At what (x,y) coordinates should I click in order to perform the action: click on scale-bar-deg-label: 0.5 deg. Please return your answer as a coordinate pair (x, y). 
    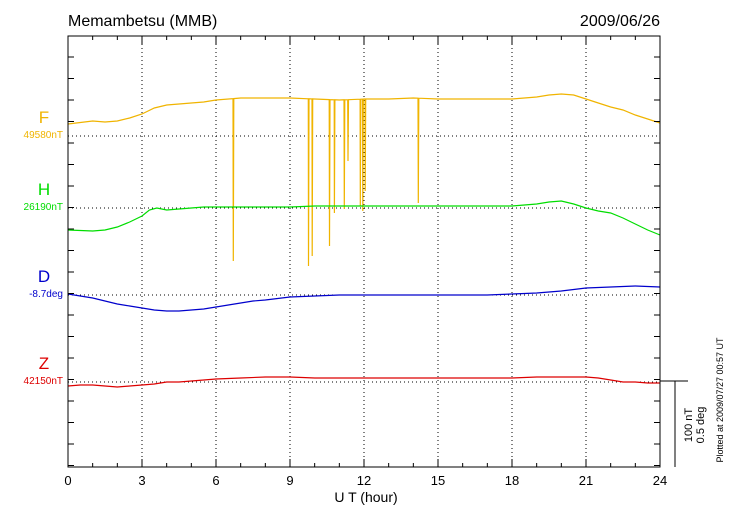
    Looking at the image, I should click on (701, 425).